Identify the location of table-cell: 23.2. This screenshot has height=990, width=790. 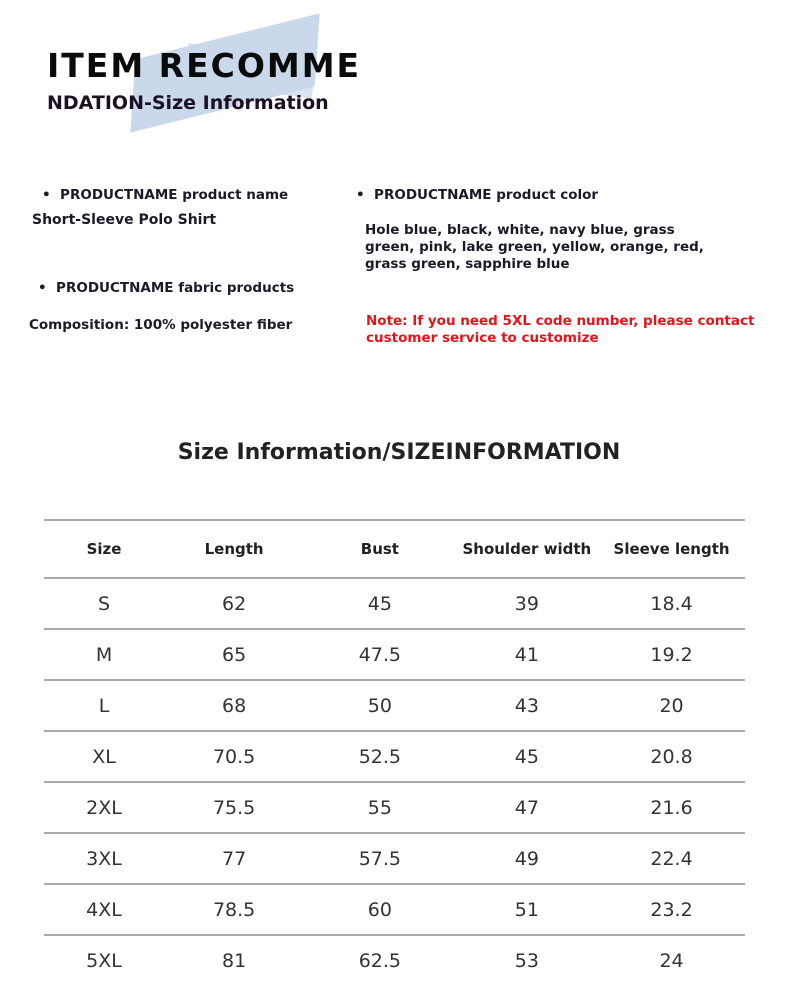
(671, 910).